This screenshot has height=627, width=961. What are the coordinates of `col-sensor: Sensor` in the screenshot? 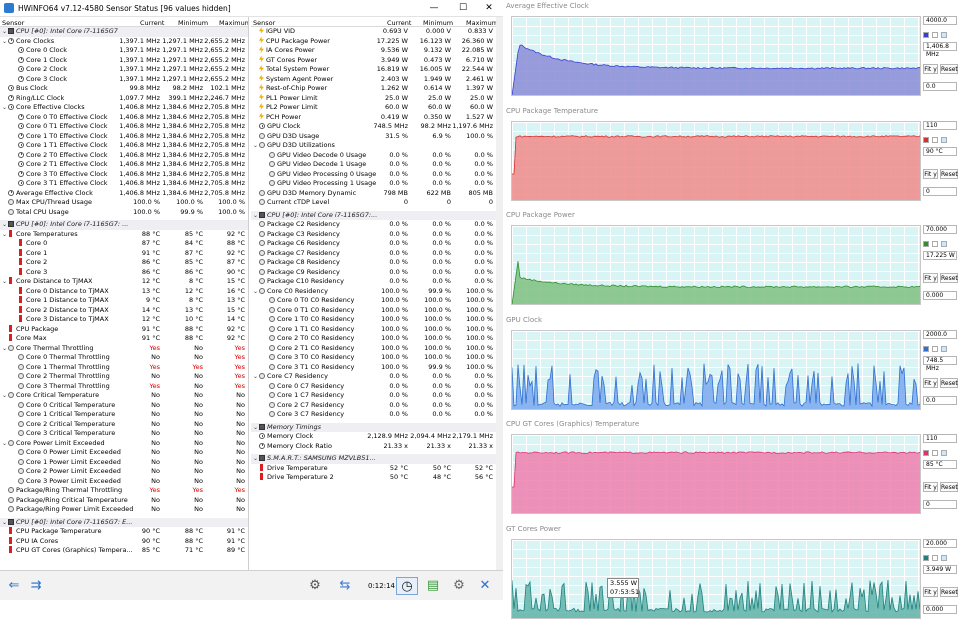 It's located at (264, 22).